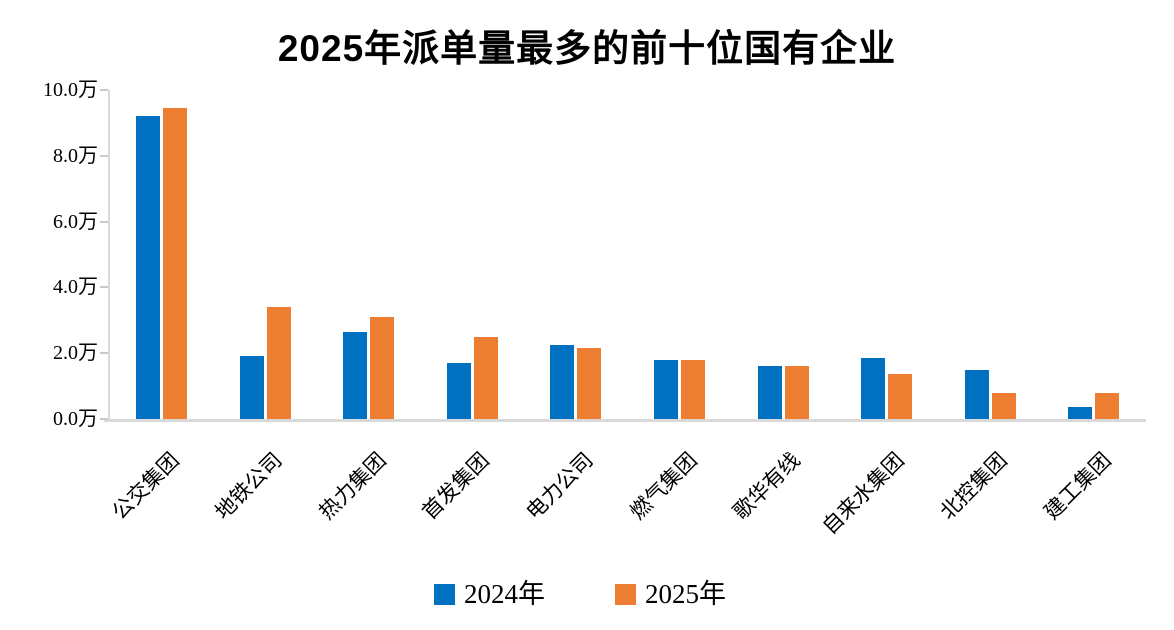 The image size is (1174, 630). I want to click on bar-2024年-燃气集团, so click(666, 389).